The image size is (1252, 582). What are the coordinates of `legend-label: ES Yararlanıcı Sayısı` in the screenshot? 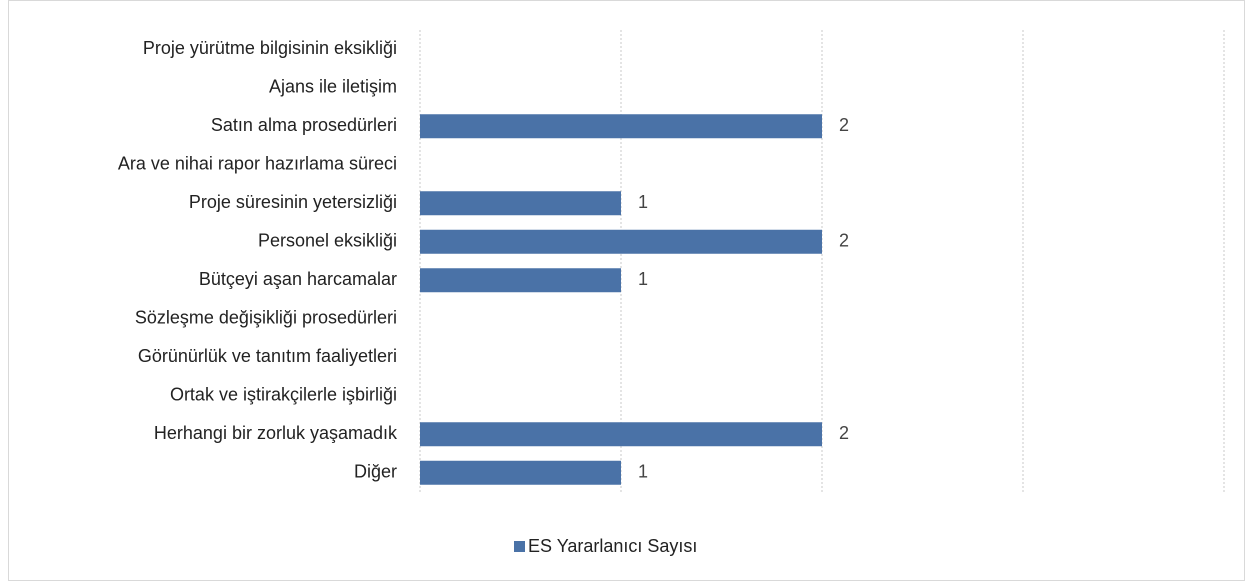 It's located at (612, 546).